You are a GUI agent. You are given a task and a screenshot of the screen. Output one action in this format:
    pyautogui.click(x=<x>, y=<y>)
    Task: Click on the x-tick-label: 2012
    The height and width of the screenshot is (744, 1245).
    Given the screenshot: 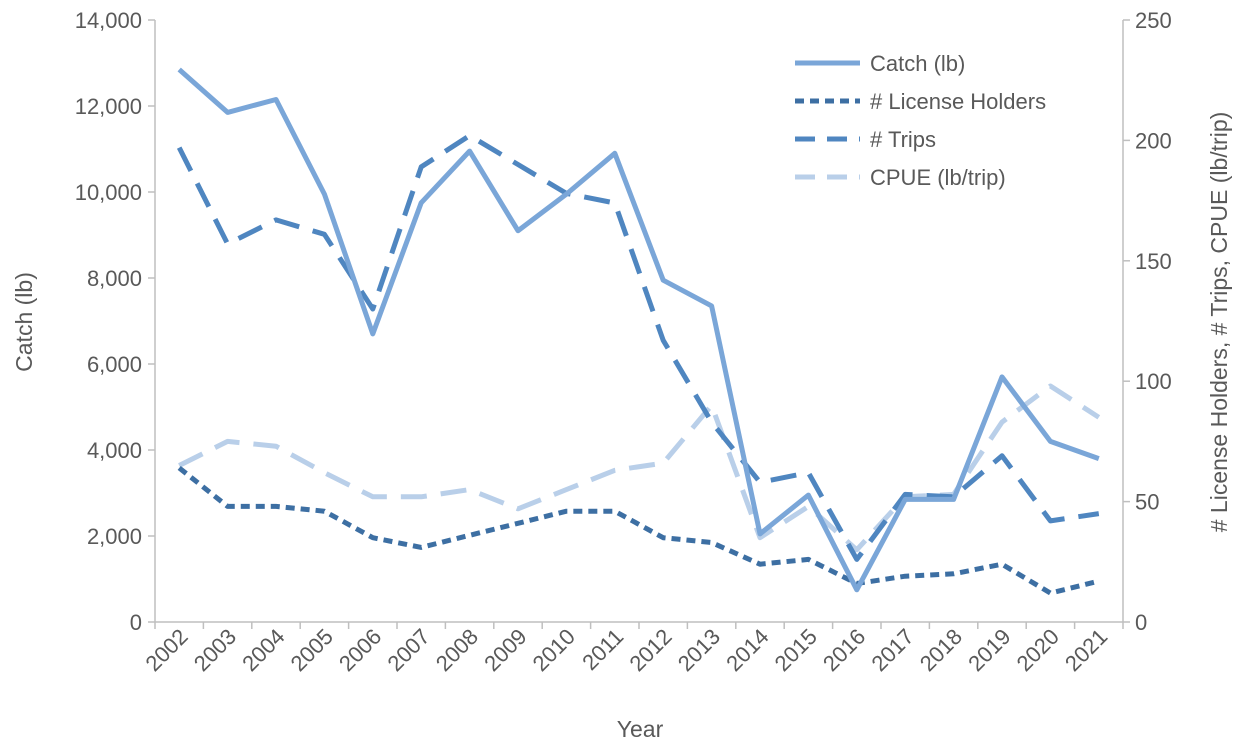 What is the action you would take?
    pyautogui.click(x=650, y=650)
    